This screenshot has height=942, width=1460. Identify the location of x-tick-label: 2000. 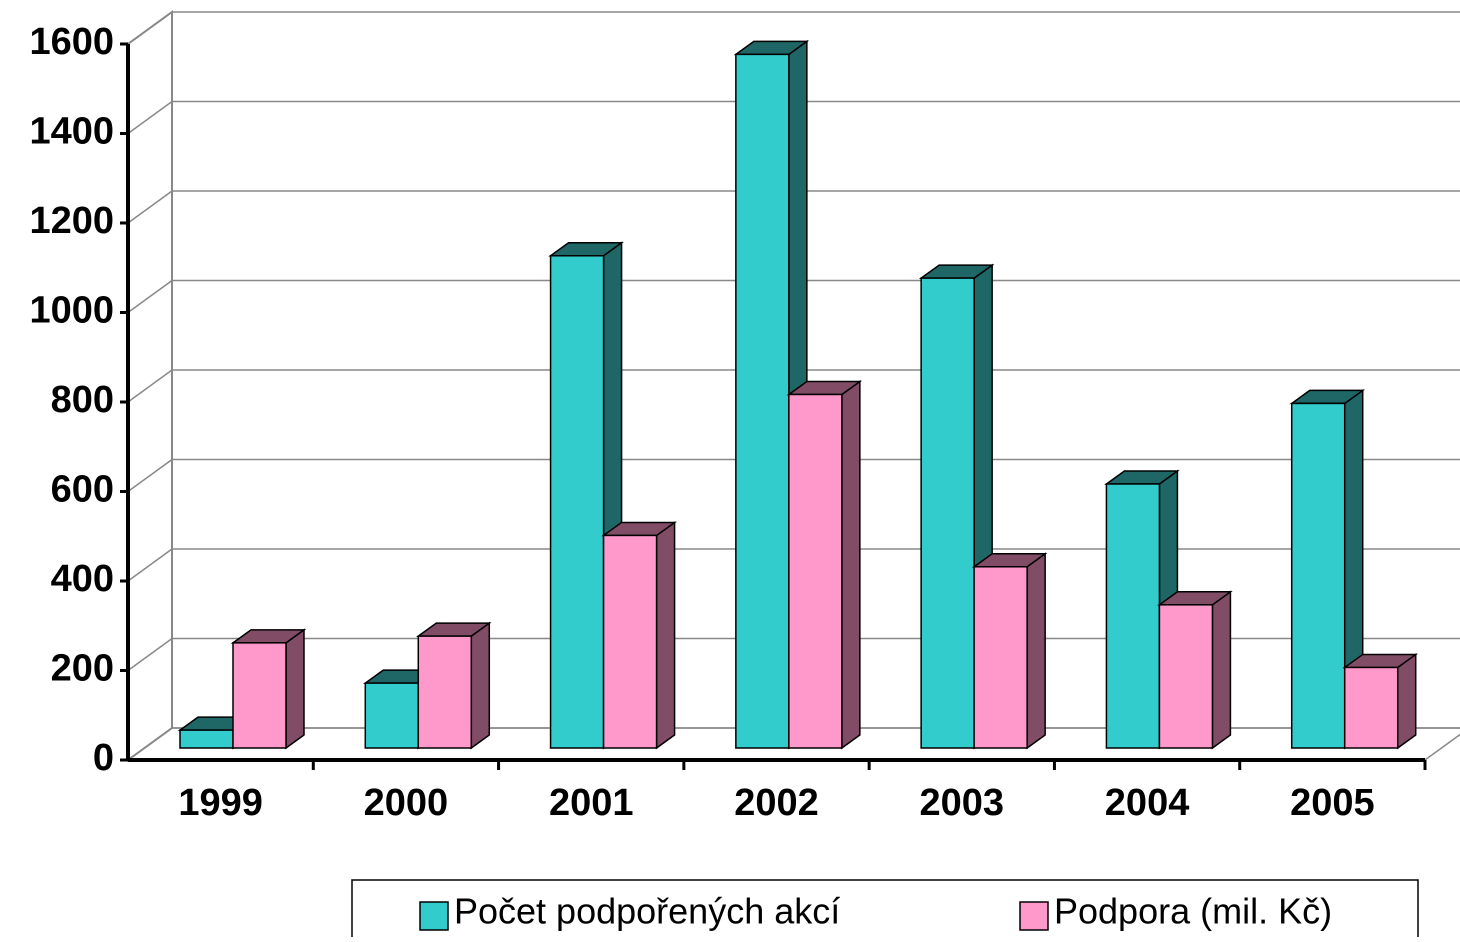
(406, 803).